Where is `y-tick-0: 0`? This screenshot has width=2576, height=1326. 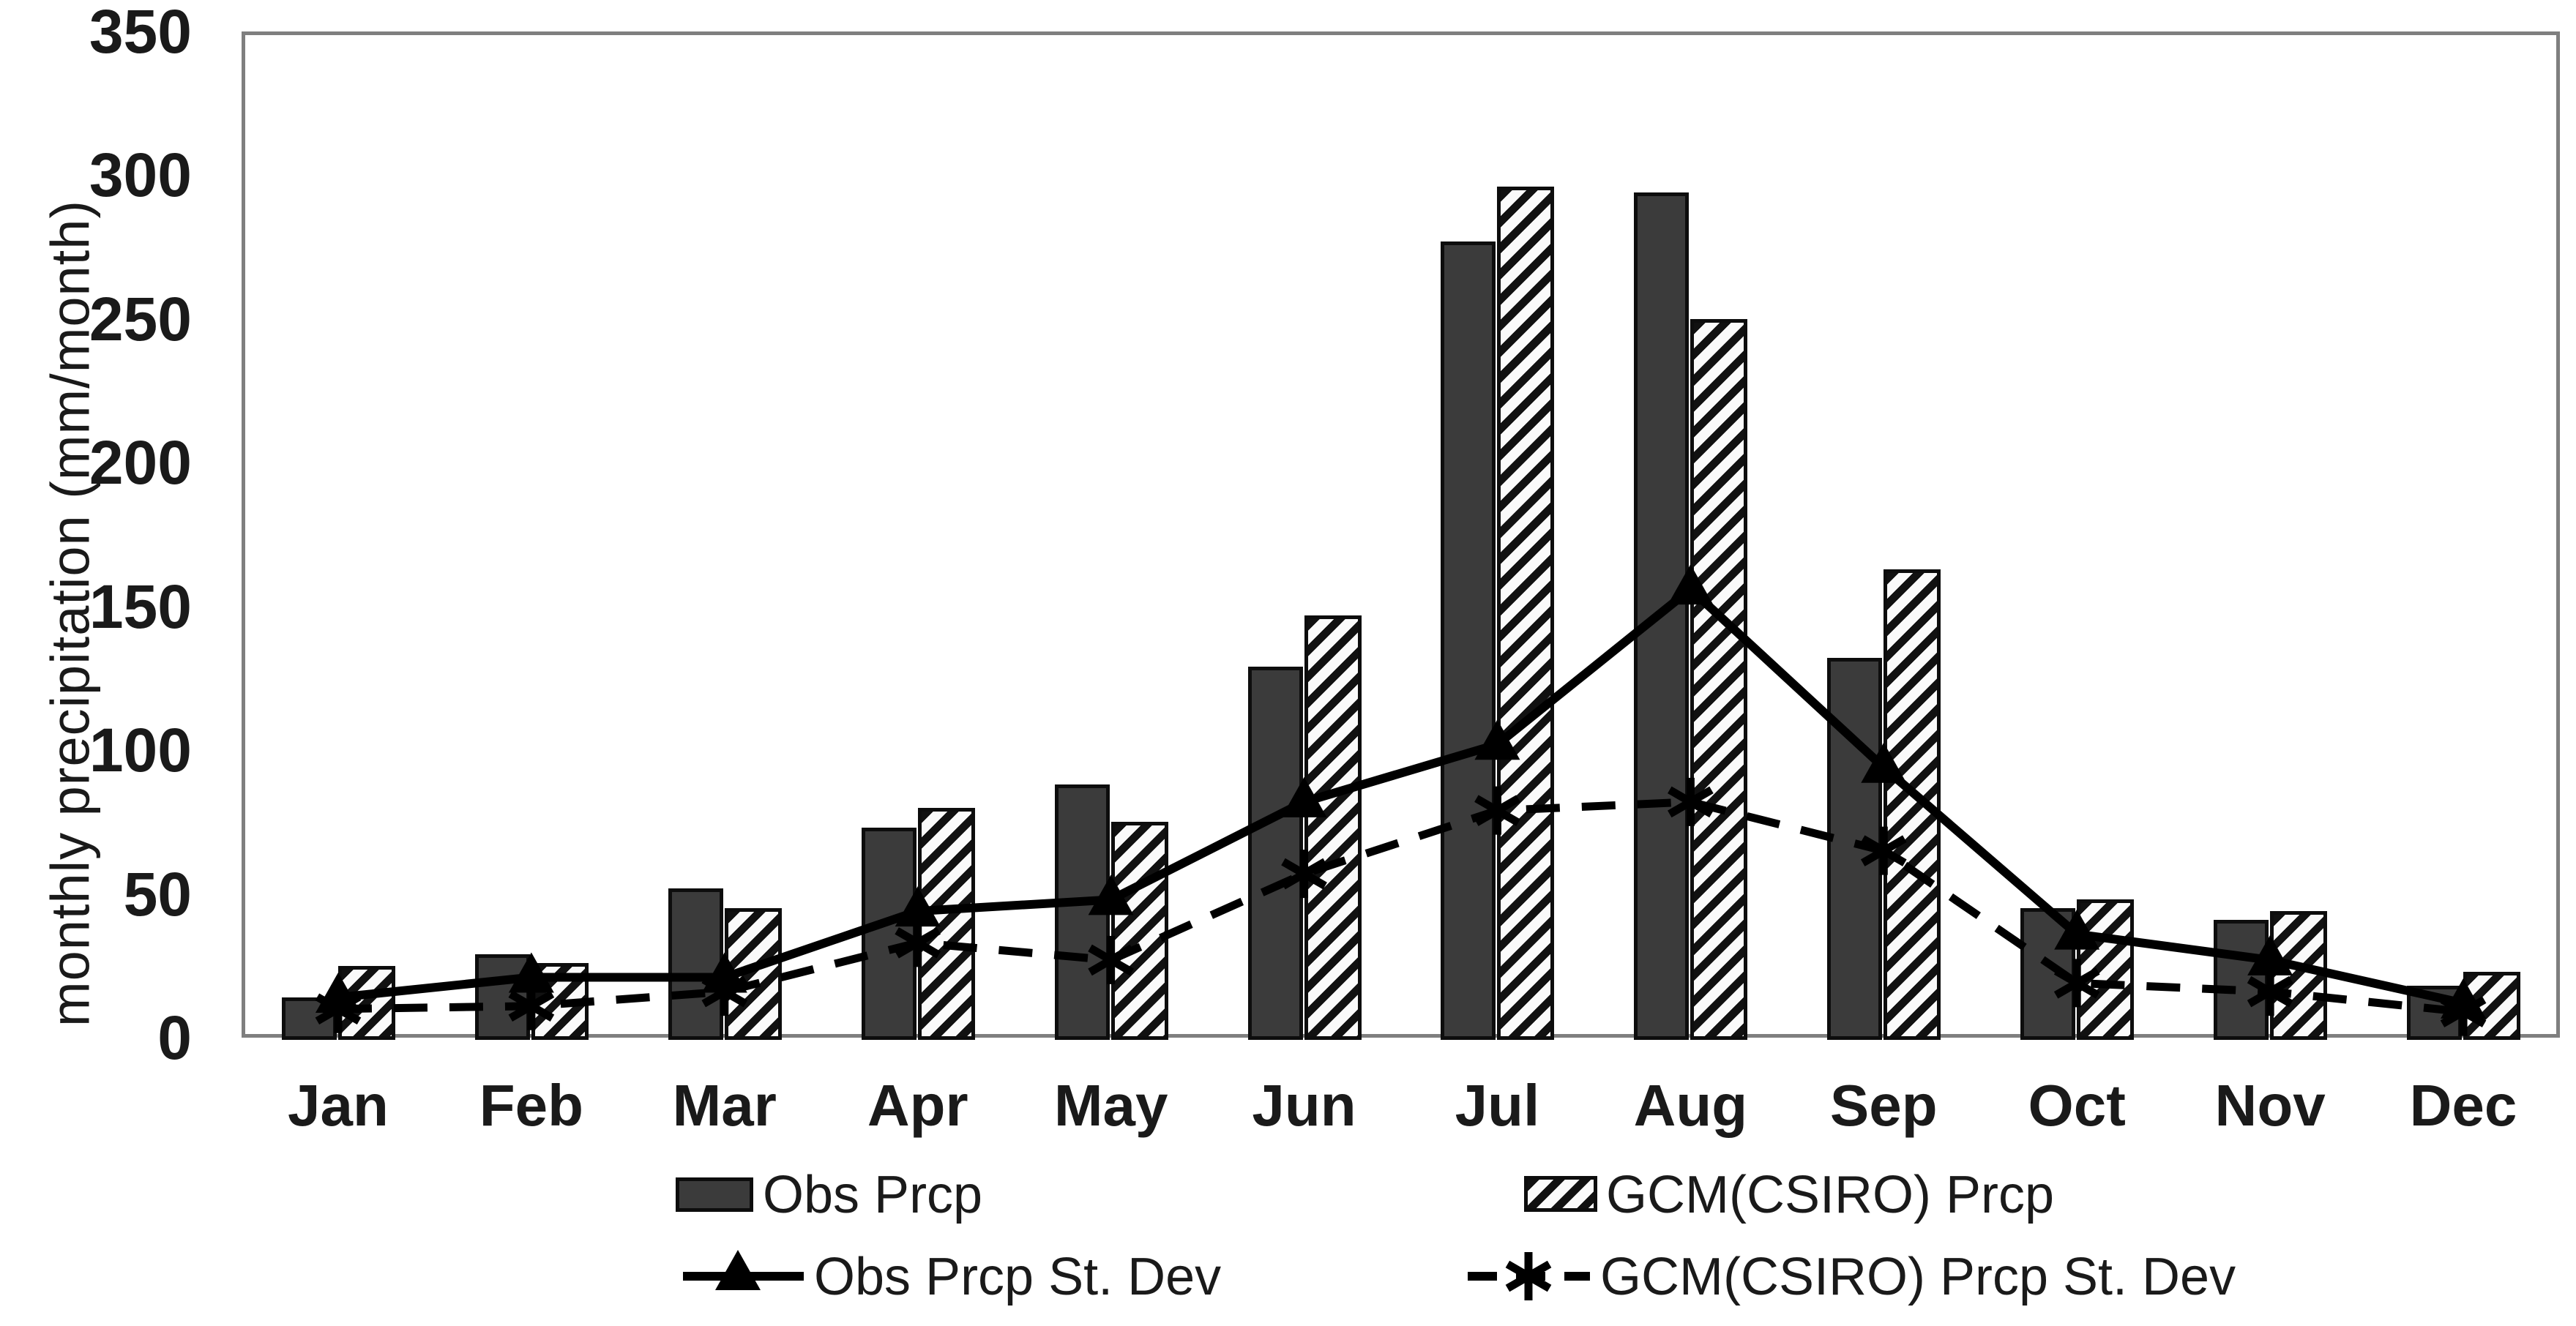
y-tick-0: 0 is located at coordinates (174, 1037).